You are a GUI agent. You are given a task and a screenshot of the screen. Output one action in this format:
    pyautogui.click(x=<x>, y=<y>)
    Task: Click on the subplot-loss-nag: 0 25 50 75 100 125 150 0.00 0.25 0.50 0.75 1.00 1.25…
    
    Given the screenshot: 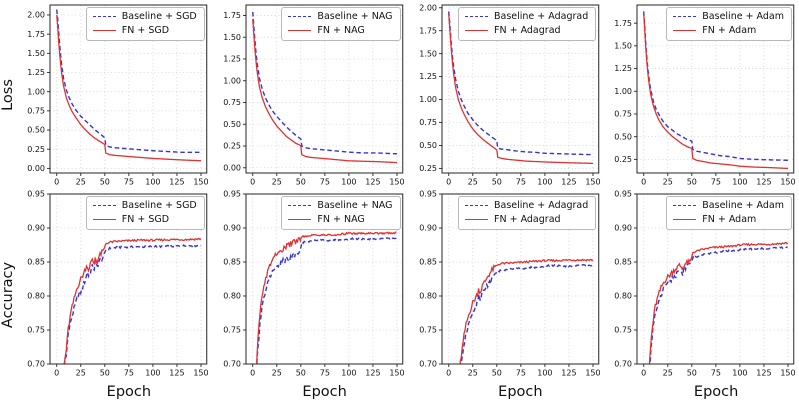 What is the action you would take?
    pyautogui.click(x=310, y=94)
    